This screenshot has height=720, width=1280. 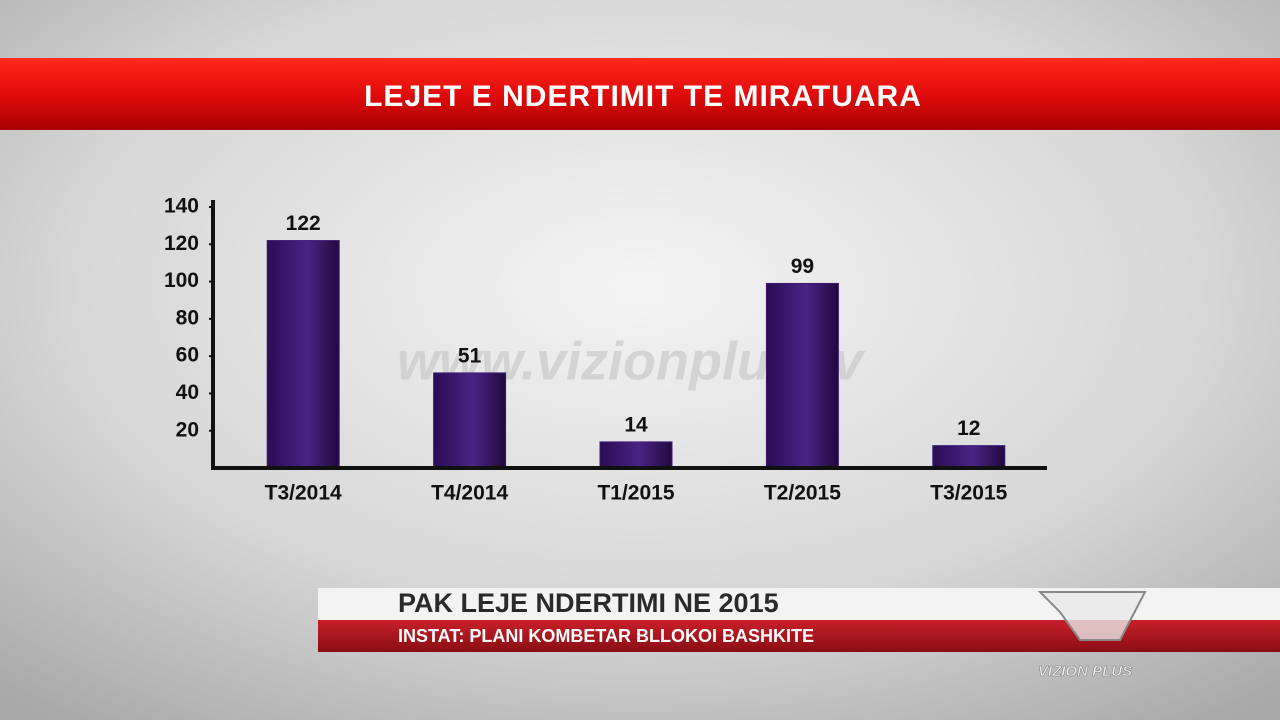 What do you see at coordinates (968, 428) in the screenshot?
I see `value-label: 12` at bounding box center [968, 428].